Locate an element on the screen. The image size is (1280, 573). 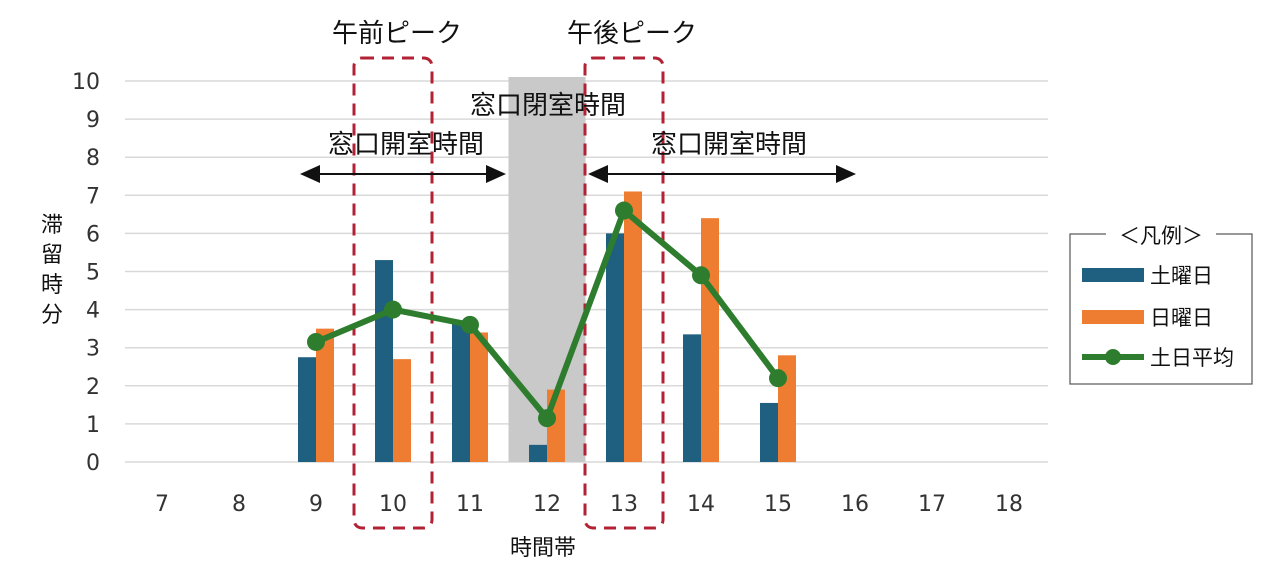
legend-swatch-saturday is located at coordinates (1113, 275).